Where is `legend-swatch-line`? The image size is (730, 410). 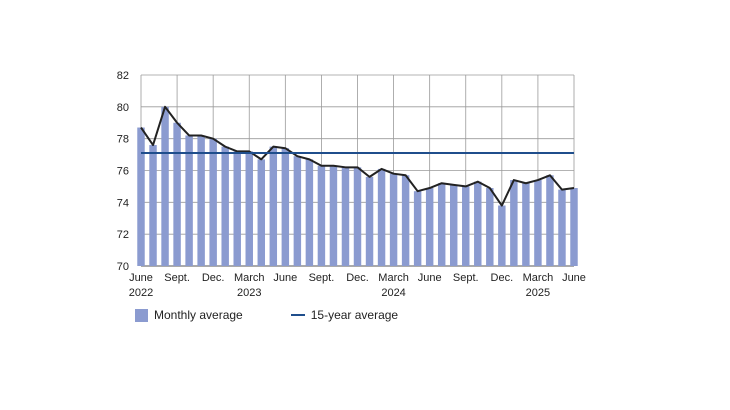
legend-swatch-line is located at coordinates (297, 315).